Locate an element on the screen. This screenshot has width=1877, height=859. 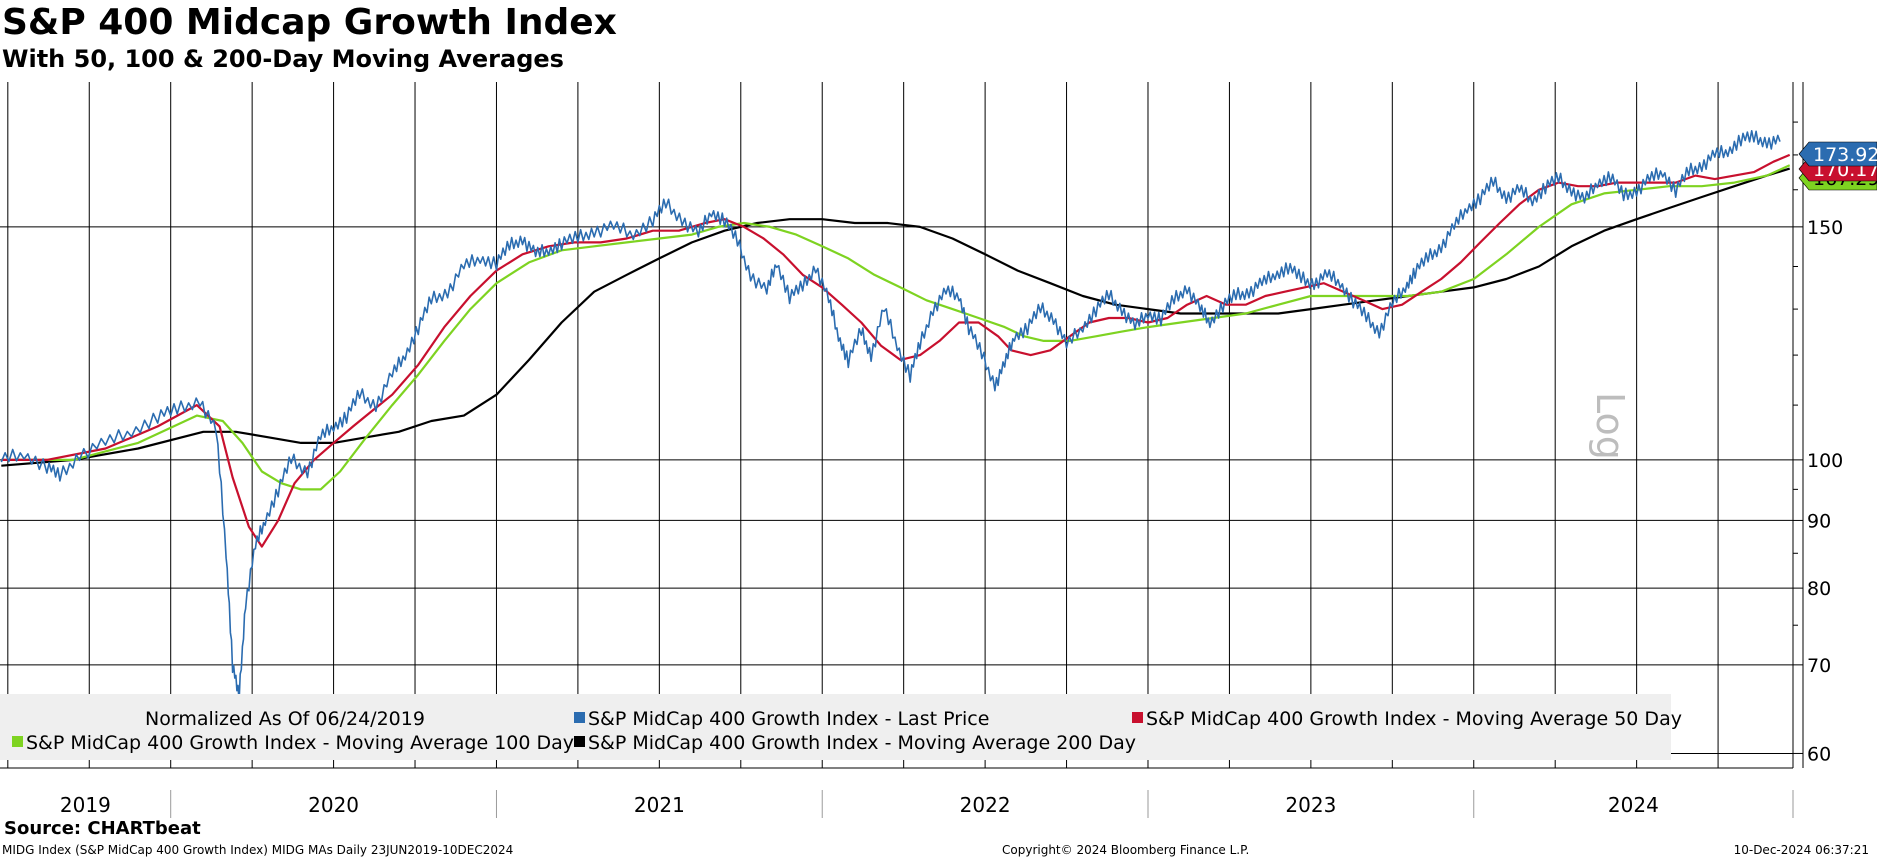
footer-copyright: Copyright© 2024 Bloomberg Finance L.P. is located at coordinates (1126, 850).